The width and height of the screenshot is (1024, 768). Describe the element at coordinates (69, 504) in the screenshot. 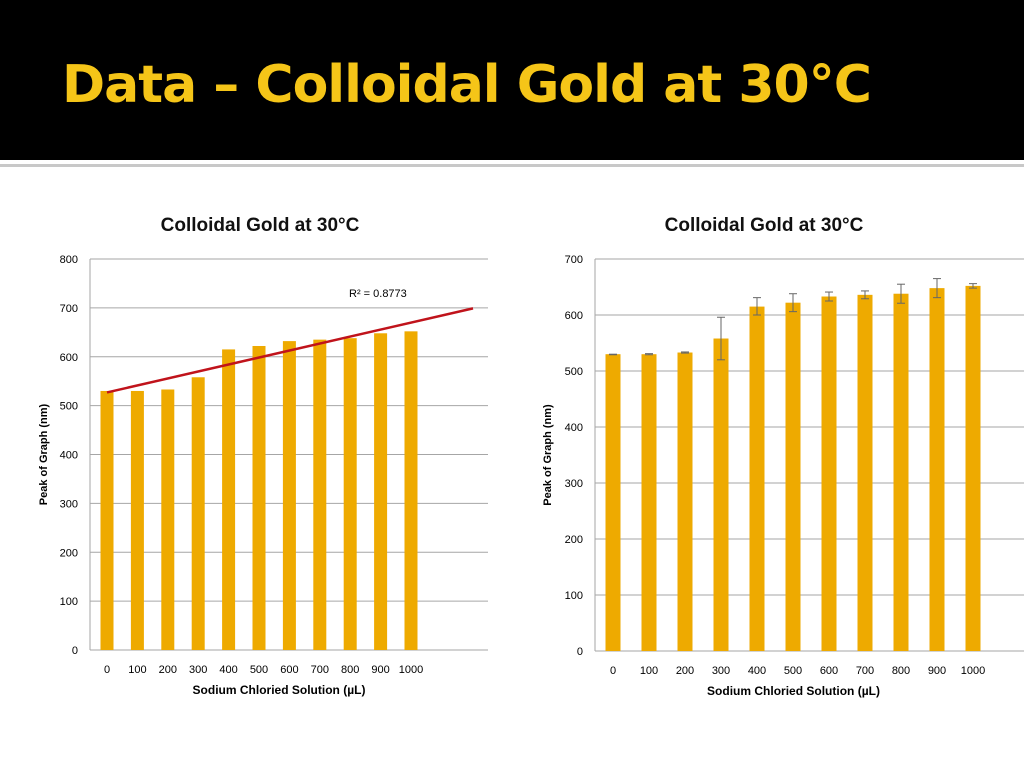

I see `chart-left-y-tick-label: 300` at that location.